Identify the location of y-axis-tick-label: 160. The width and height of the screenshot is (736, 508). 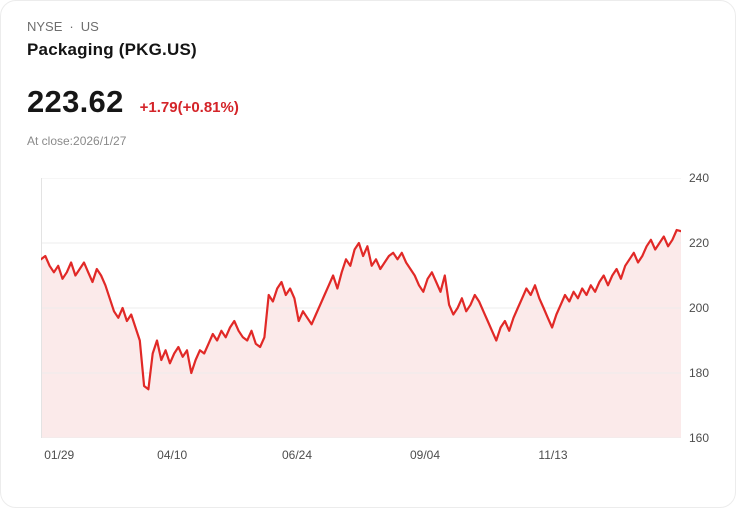
(699, 438).